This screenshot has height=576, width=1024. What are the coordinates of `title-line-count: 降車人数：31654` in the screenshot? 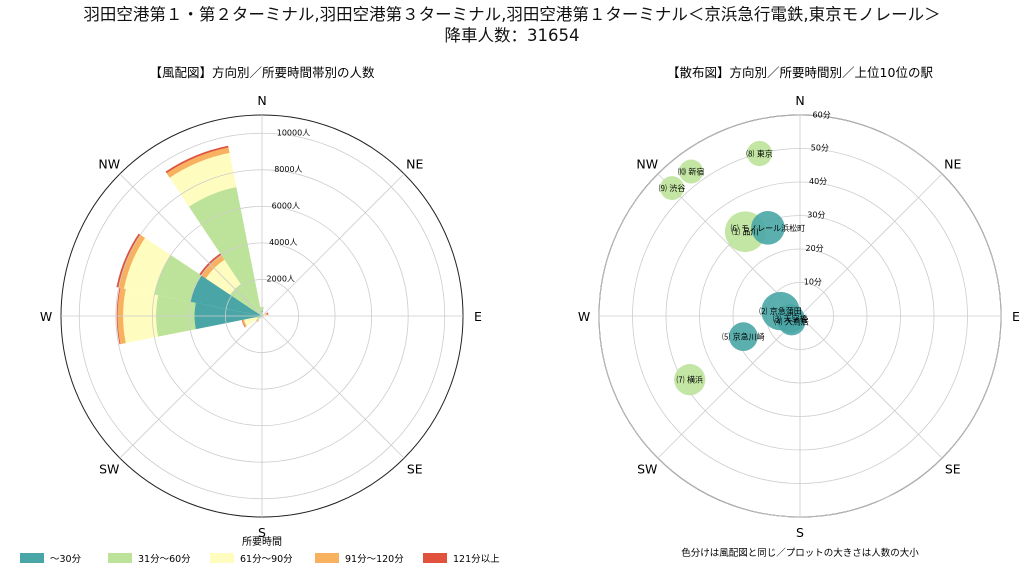 It's located at (512, 35).